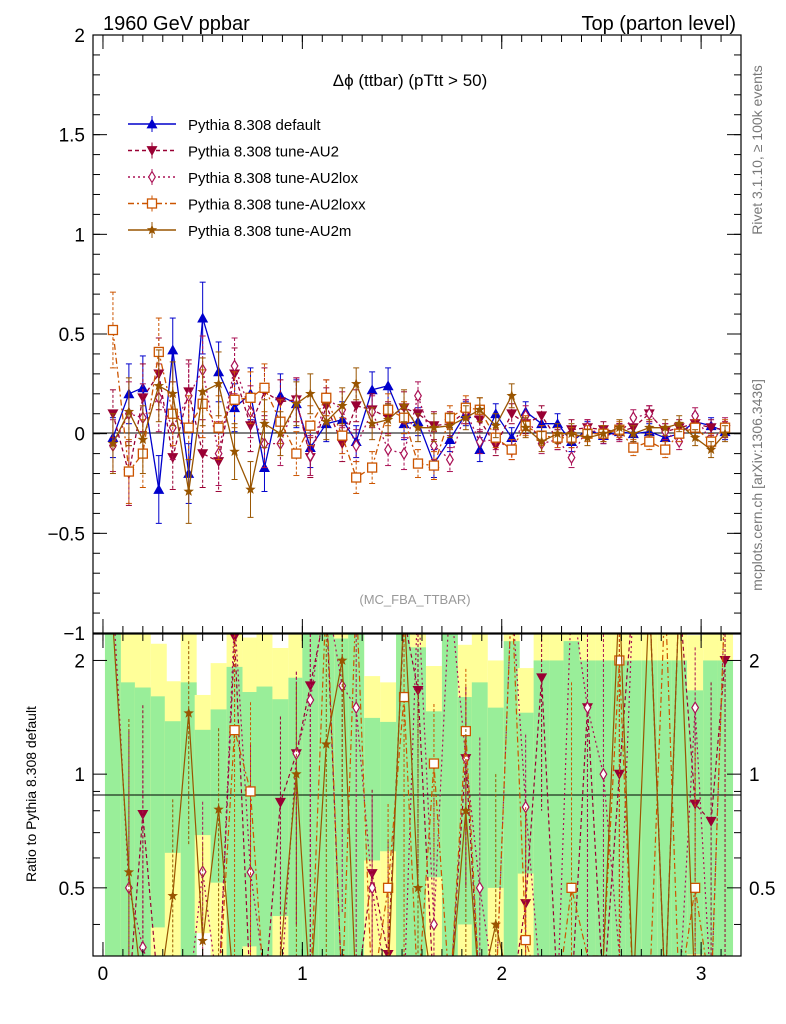 The width and height of the screenshot is (786, 1024). What do you see at coordinates (269, 231) in the screenshot?
I see `legend-label: Pythia 8.308 tune-AU2m` at bounding box center [269, 231].